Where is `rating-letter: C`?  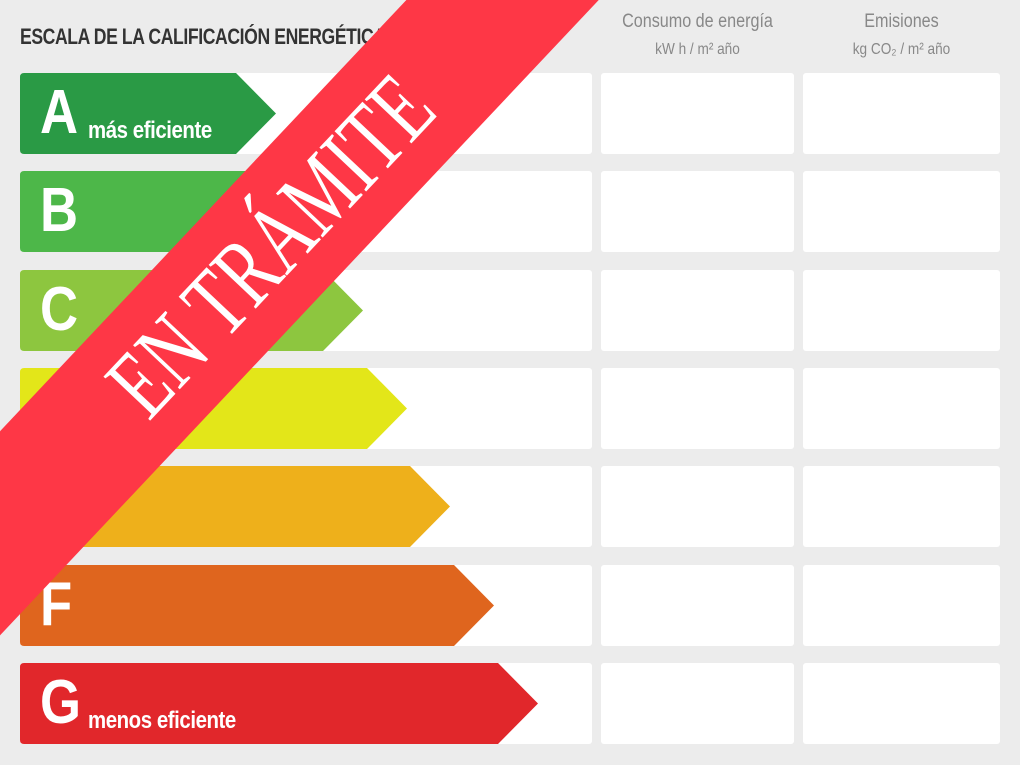
rating-letter: C is located at coordinates (59, 309).